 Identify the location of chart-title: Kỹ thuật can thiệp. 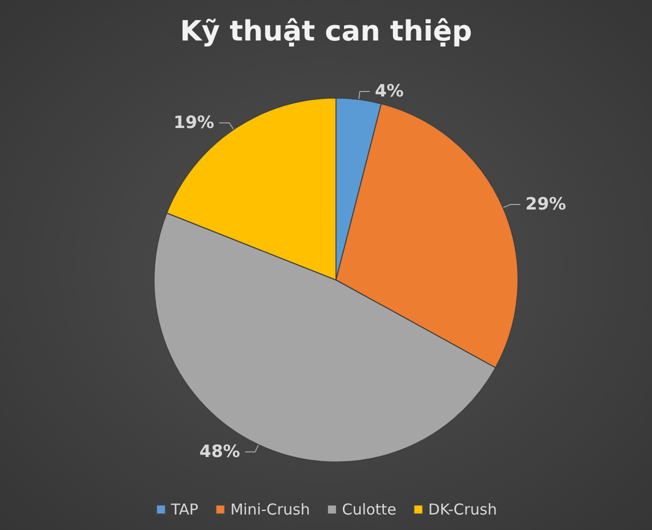
(326, 31).